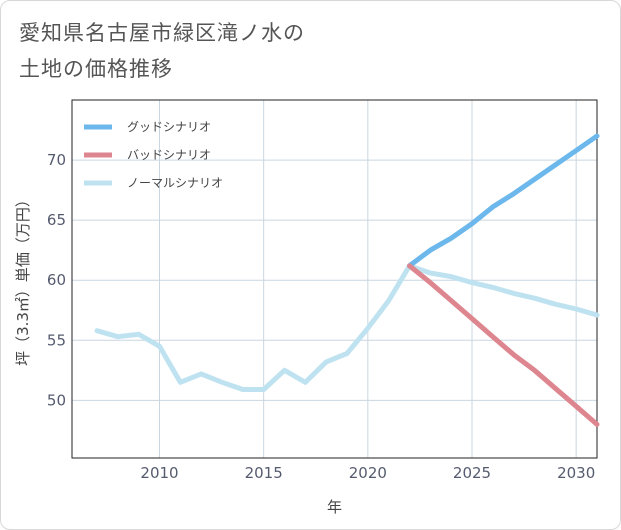  I want to click on y-tick-55: 55, so click(56, 340).